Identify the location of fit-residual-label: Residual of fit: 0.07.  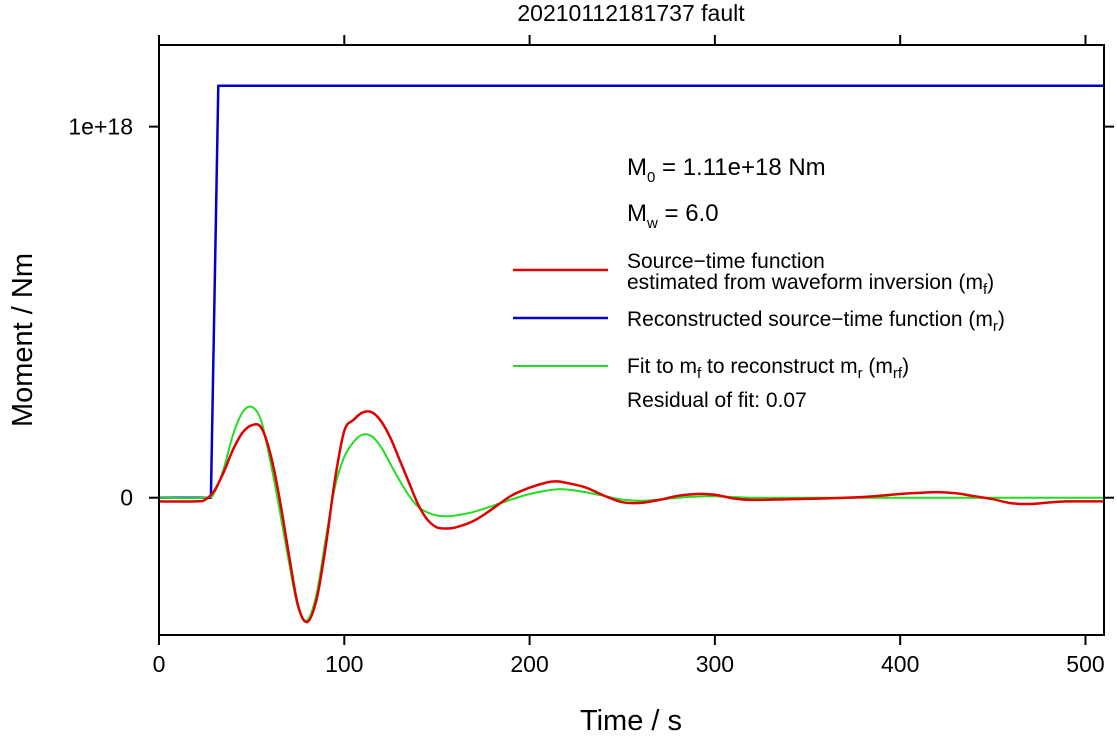
(717, 400).